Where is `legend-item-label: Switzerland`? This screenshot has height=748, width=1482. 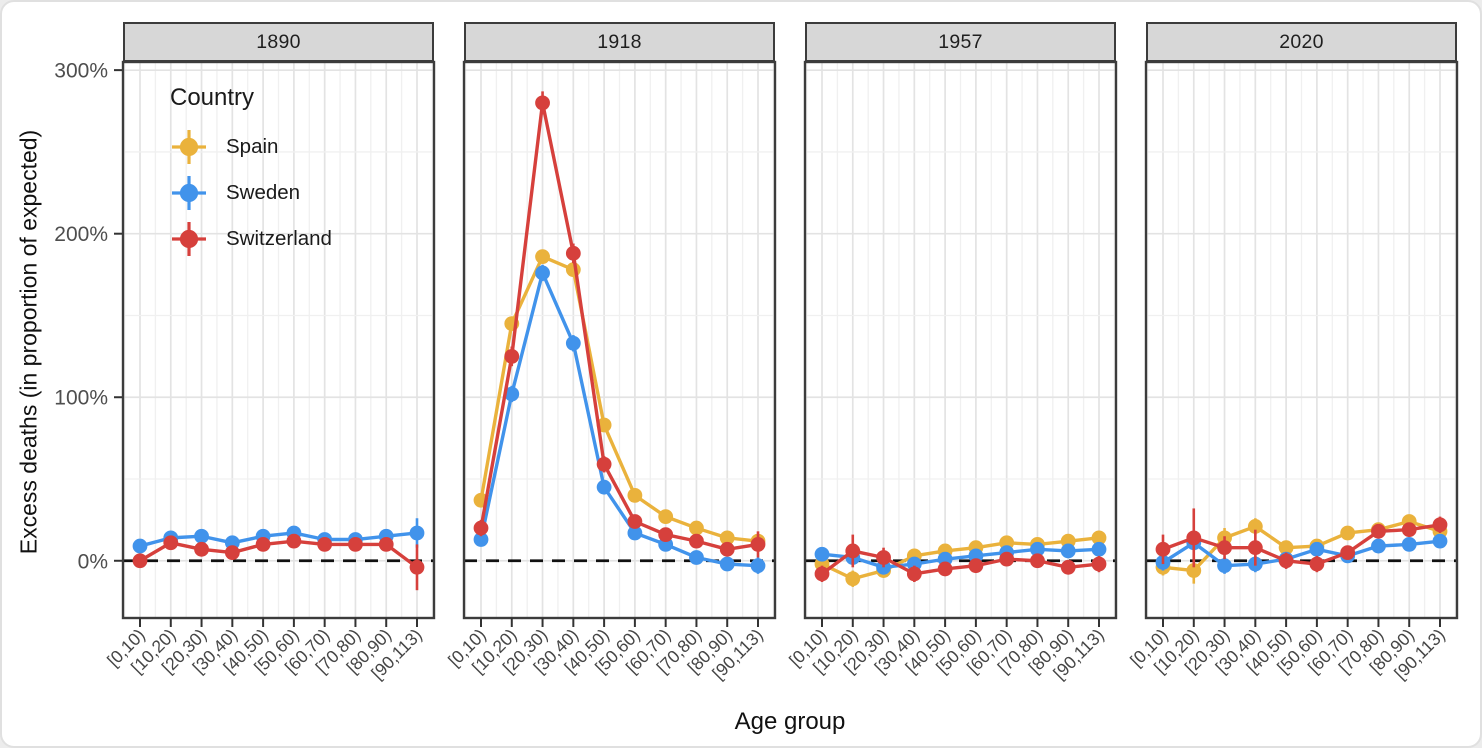
legend-item-label: Switzerland is located at coordinates (279, 238).